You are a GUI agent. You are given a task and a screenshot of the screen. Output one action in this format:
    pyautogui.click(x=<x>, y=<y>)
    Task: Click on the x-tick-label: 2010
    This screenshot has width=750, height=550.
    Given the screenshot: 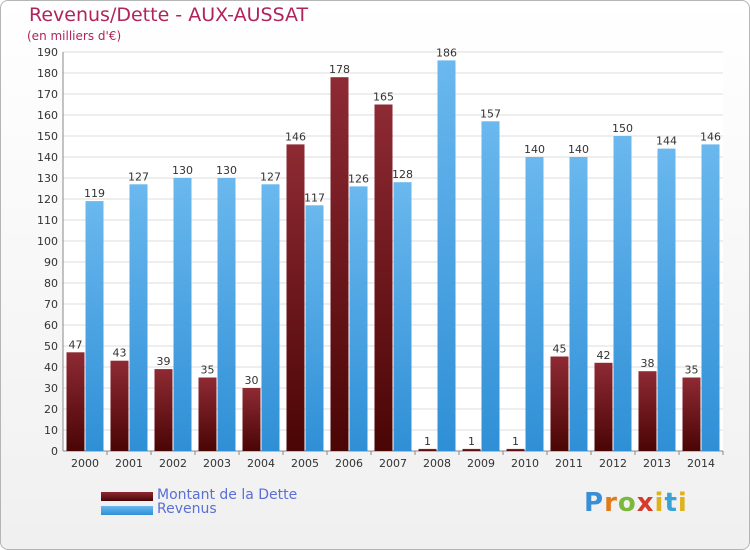 What is the action you would take?
    pyautogui.click(x=525, y=463)
    